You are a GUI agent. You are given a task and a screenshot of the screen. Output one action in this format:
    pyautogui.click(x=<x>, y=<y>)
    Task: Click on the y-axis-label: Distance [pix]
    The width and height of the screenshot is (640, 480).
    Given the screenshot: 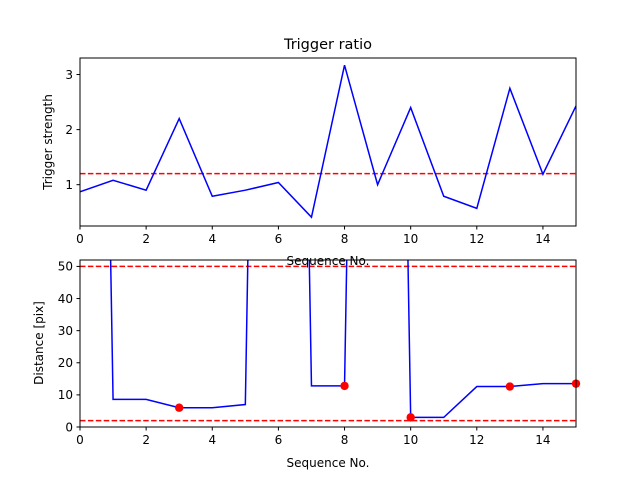 What is the action you would take?
    pyautogui.click(x=39, y=343)
    